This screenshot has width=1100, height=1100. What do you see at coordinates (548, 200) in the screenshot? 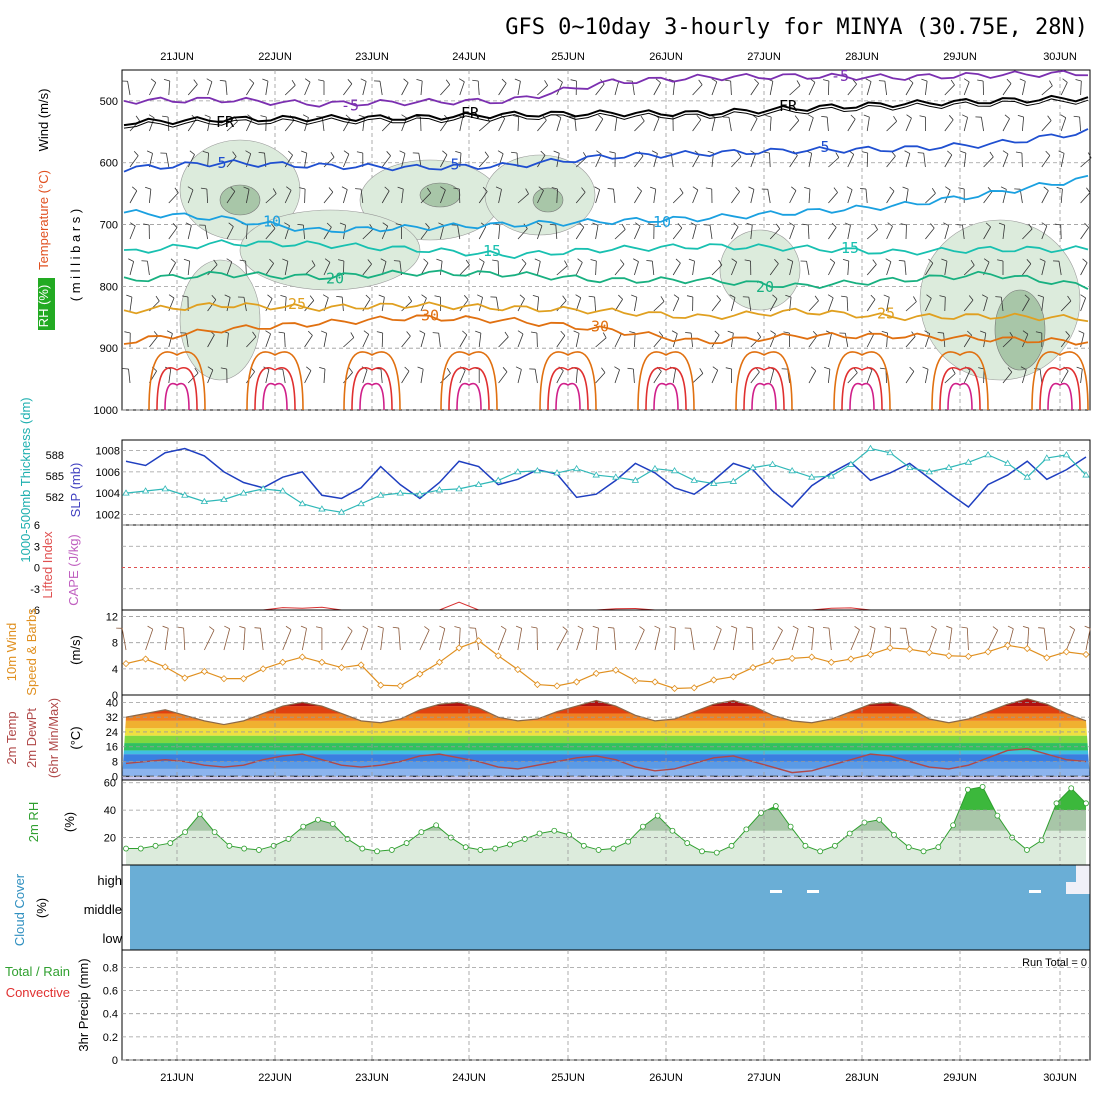
I see `rh-shade-dark` at bounding box center [548, 200].